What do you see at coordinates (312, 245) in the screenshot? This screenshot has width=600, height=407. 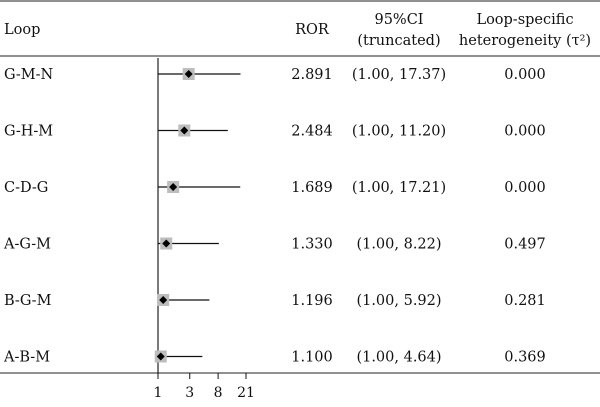 I see `ror-value: 1.330` at bounding box center [312, 245].